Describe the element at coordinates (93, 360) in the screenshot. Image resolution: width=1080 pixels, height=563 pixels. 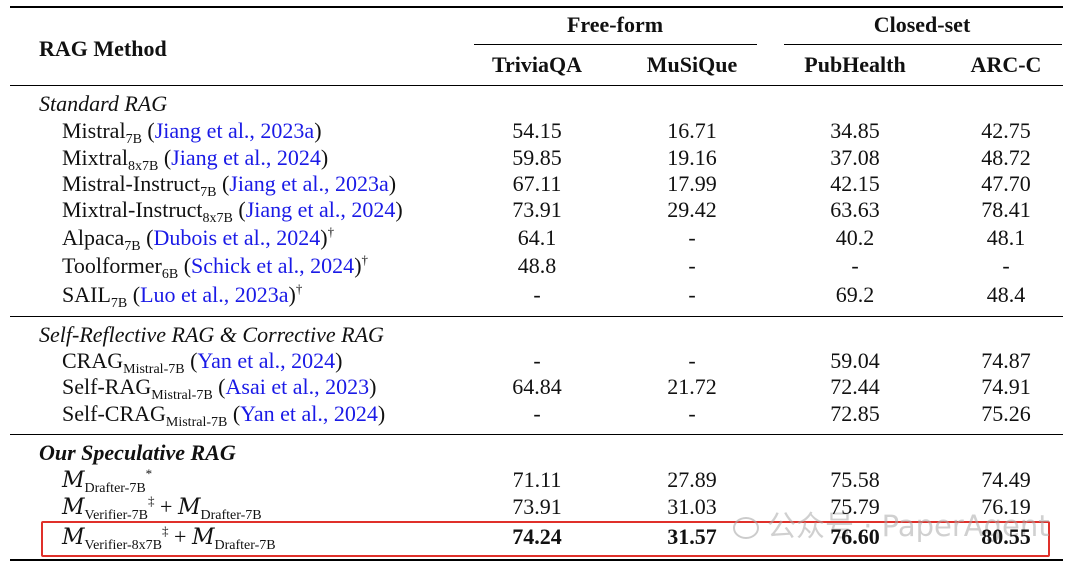
I see `model-name: CRAG` at that location.